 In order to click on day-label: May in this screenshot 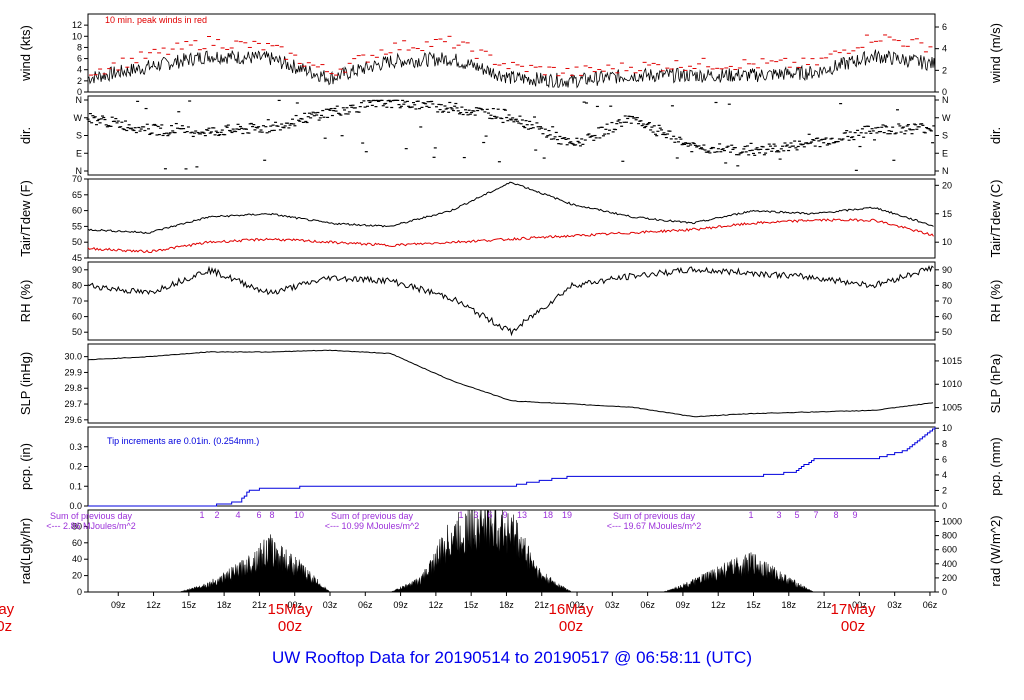, I will do `click(7, 609)`.